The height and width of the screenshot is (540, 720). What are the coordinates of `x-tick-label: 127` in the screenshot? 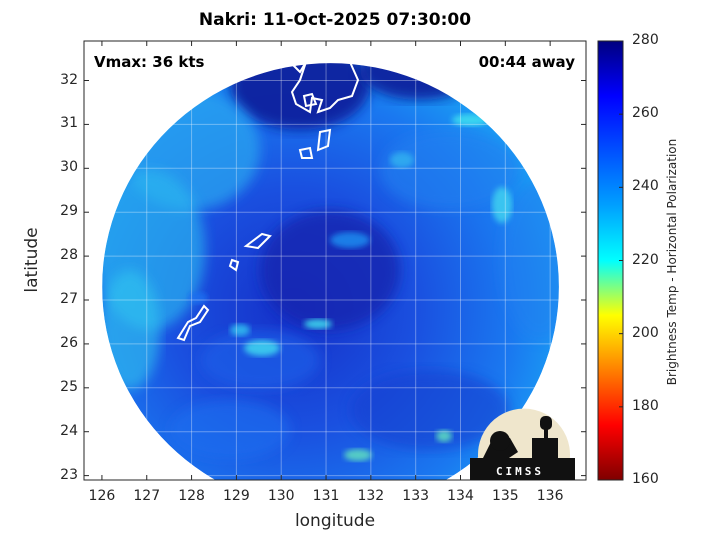 It's located at (147, 496).